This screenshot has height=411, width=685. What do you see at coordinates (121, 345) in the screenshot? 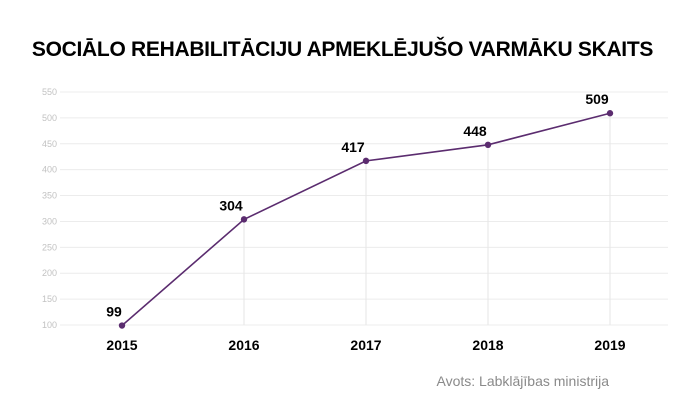
I see `x-tick-label: 2015` at bounding box center [121, 345].